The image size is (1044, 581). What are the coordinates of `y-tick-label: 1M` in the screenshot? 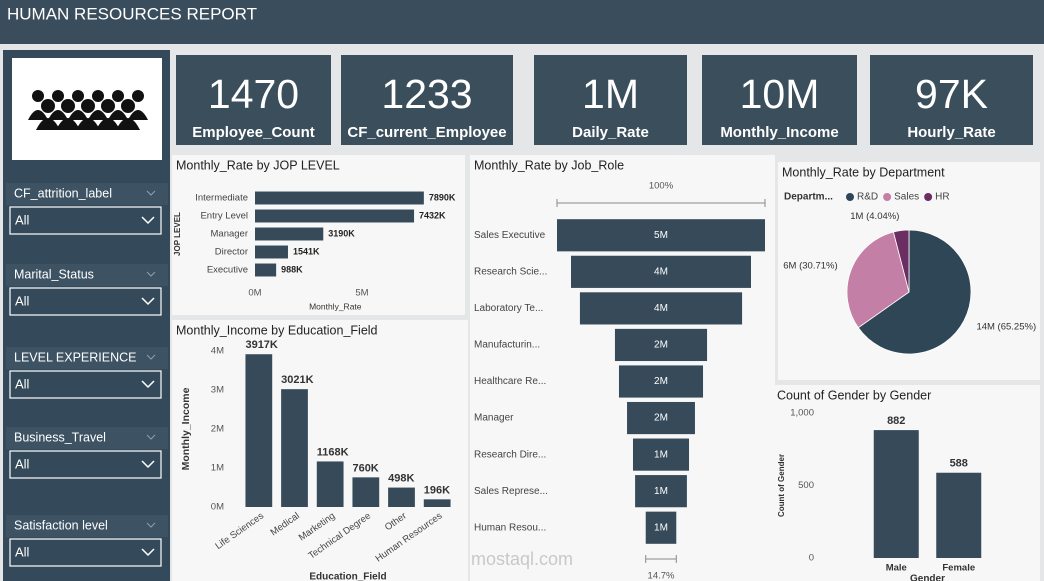 It's located at (217, 468).